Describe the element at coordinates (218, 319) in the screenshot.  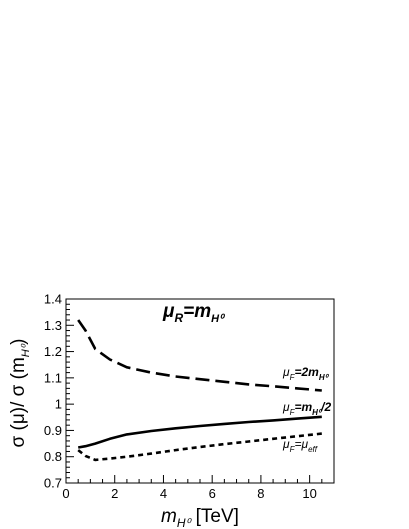
I see `chart-title-sub2: H⁰` at that location.